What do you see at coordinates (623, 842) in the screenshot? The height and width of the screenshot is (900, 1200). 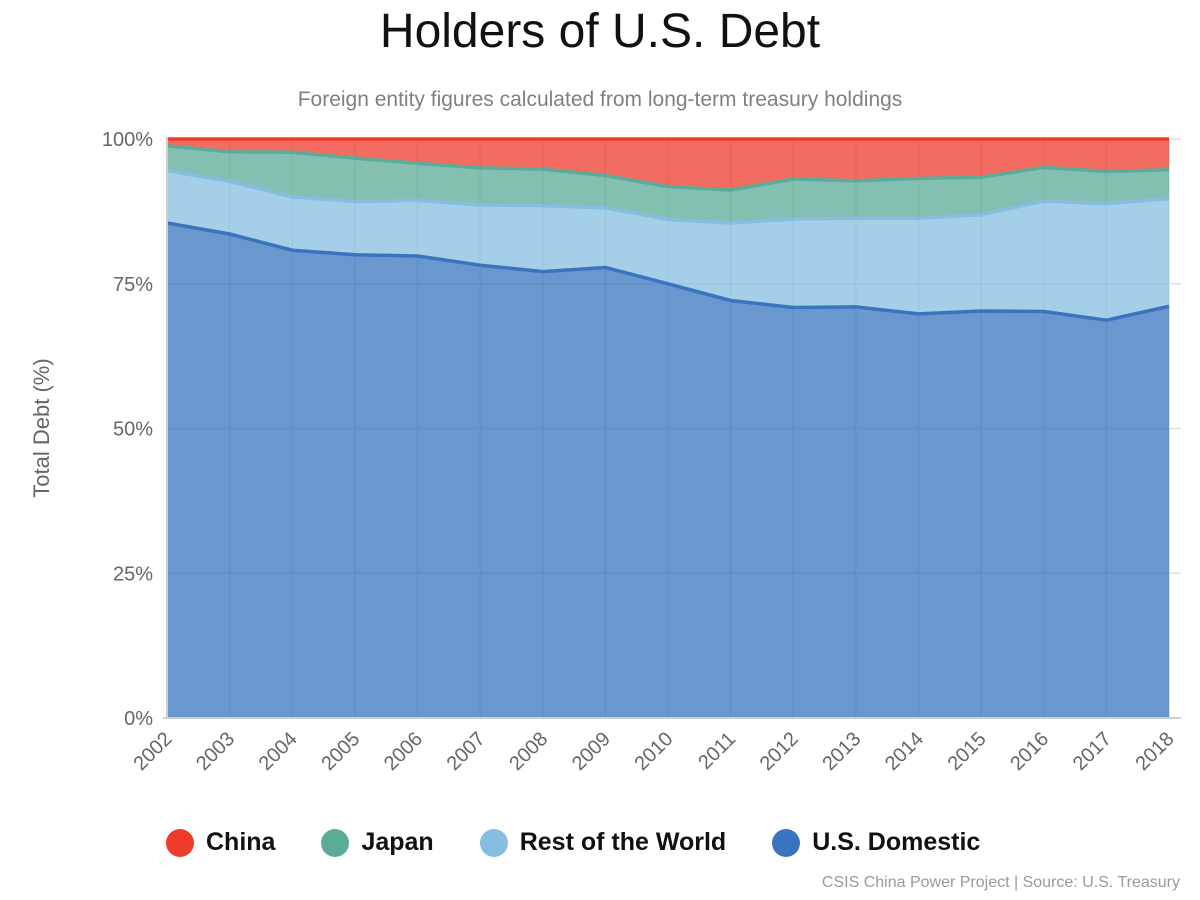 I see `legend-label: Rest of the World` at bounding box center [623, 842].